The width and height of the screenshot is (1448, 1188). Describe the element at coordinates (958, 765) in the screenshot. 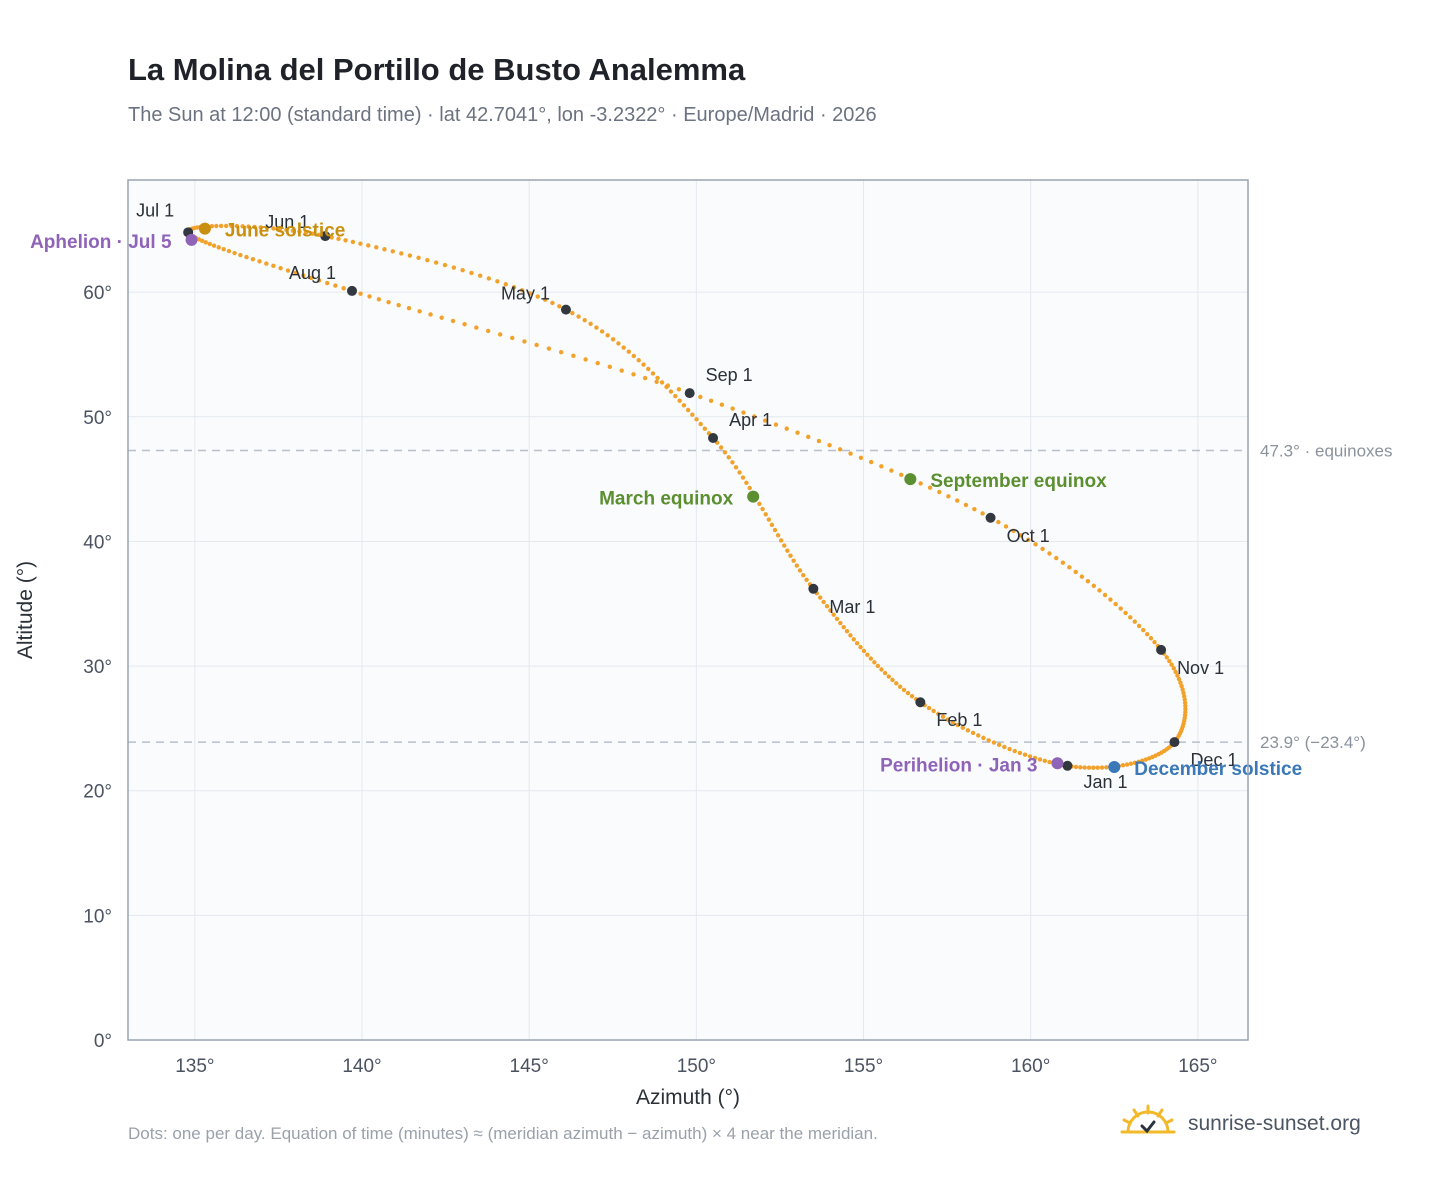

I see `event-label: Perihelion · Jan 3` at that location.